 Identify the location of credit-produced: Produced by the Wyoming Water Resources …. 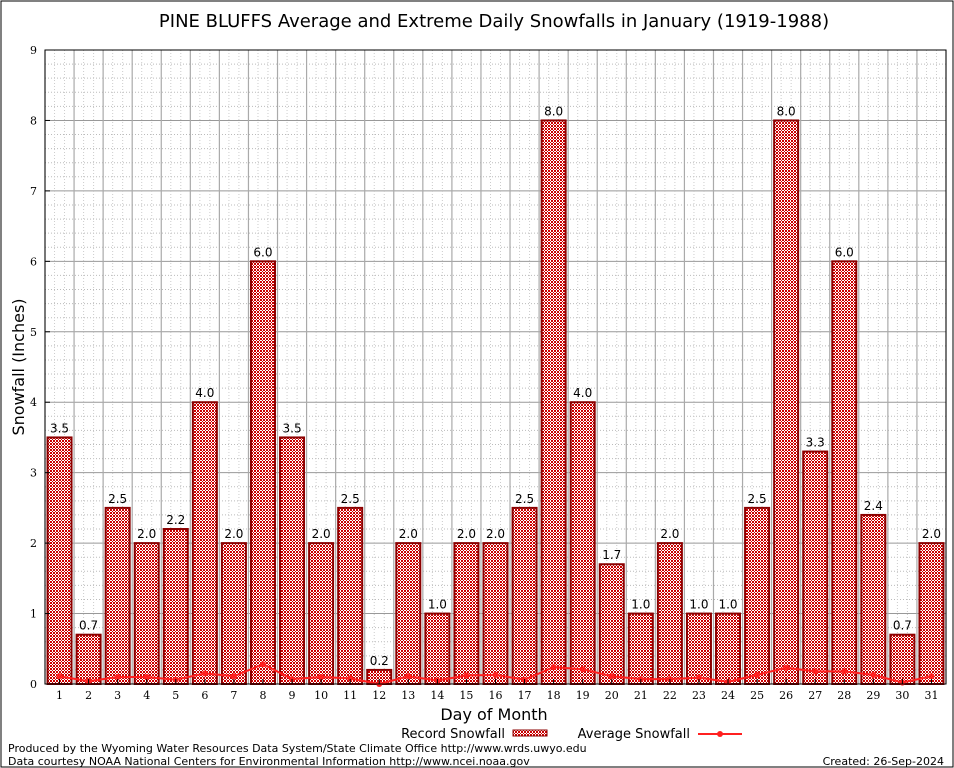
(297, 748).